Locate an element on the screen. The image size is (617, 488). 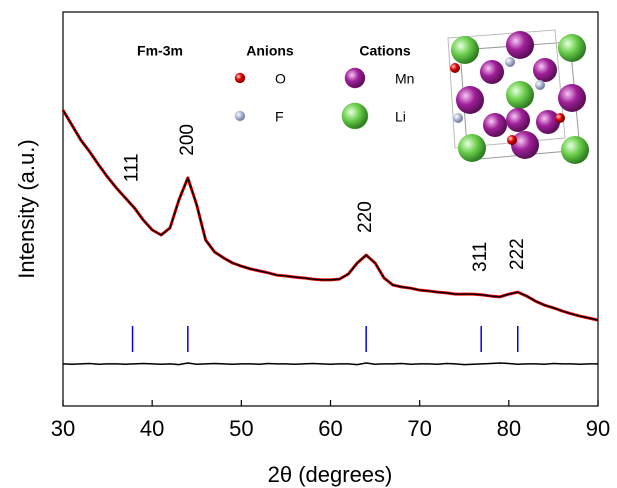
x-tick-label: 80 is located at coordinates (509, 428).